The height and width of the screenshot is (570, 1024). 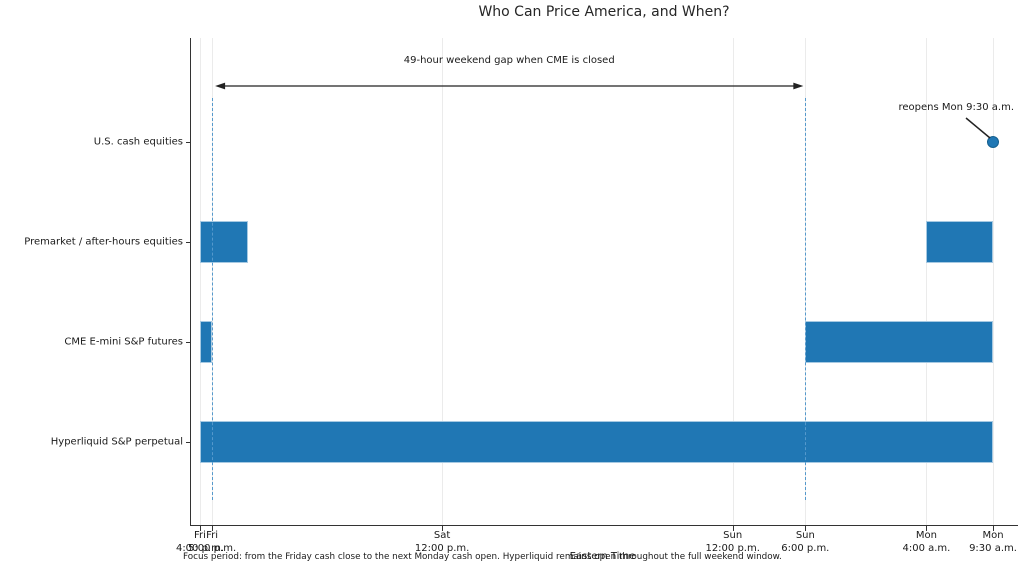 What do you see at coordinates (212, 542) in the screenshot?
I see `x-tick-label: Fri 5:00 p.m.` at bounding box center [212, 542].